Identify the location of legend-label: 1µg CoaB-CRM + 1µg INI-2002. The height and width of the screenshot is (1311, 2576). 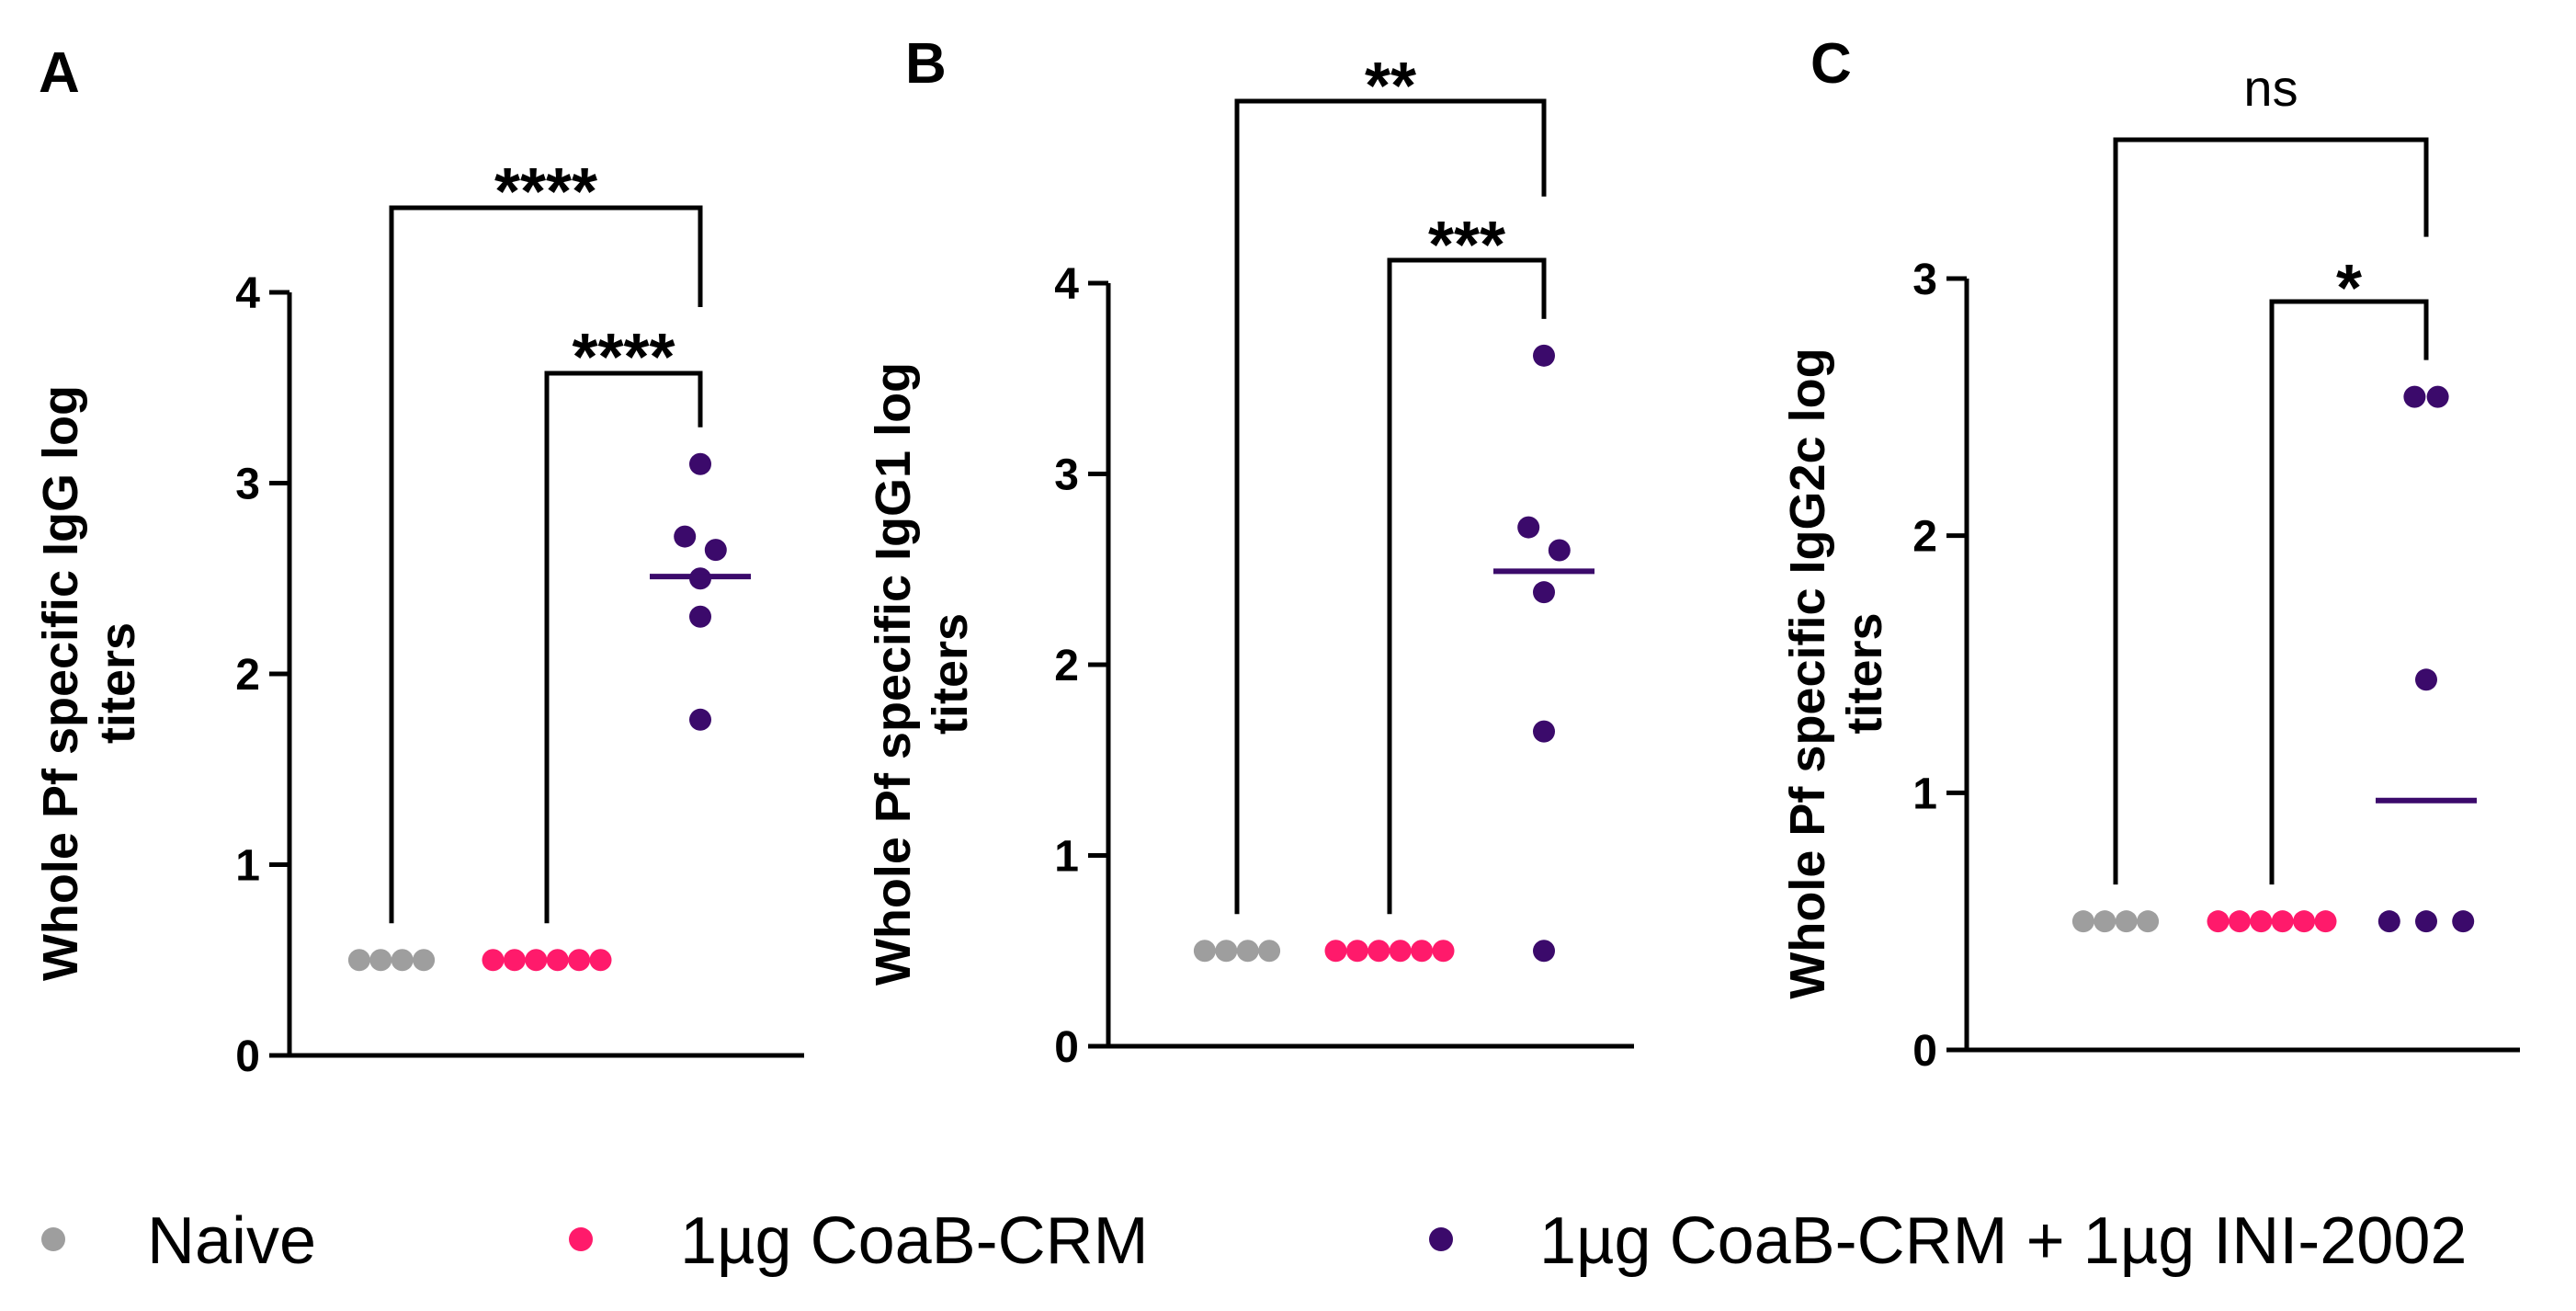
(2003, 1241).